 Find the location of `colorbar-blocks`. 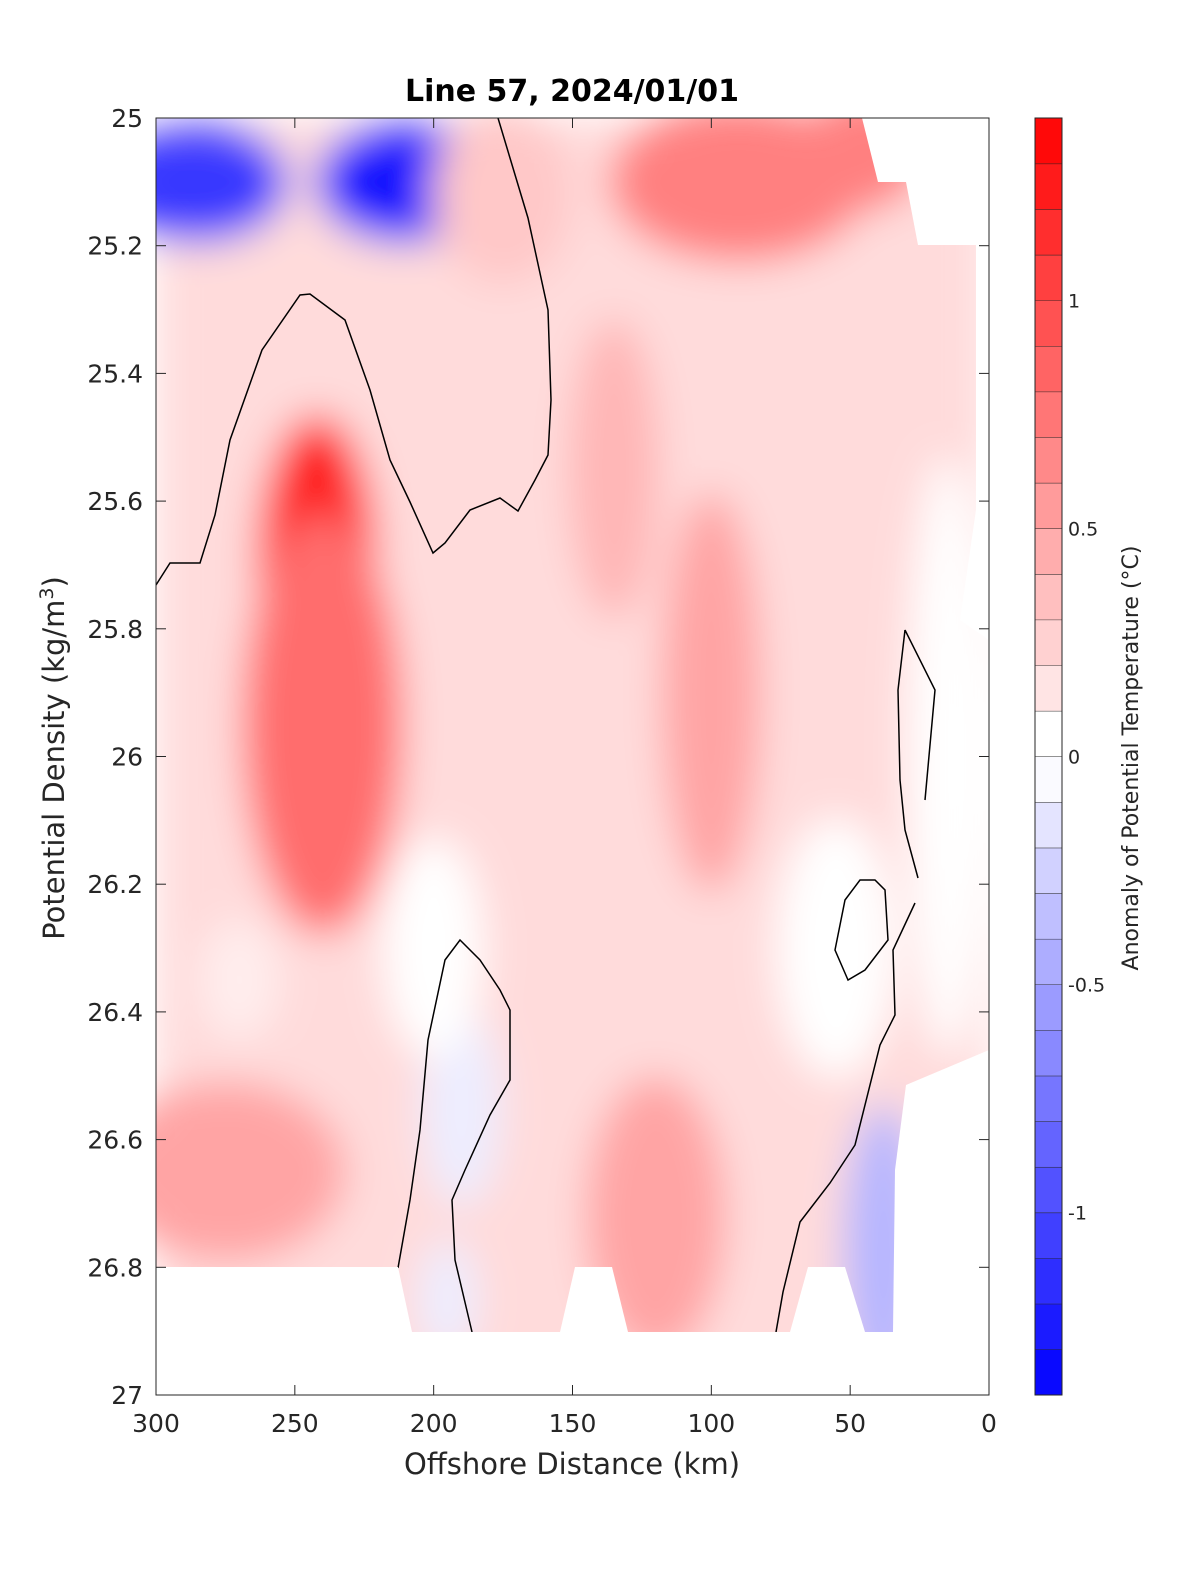

colorbar-blocks is located at coordinates (1048, 756).